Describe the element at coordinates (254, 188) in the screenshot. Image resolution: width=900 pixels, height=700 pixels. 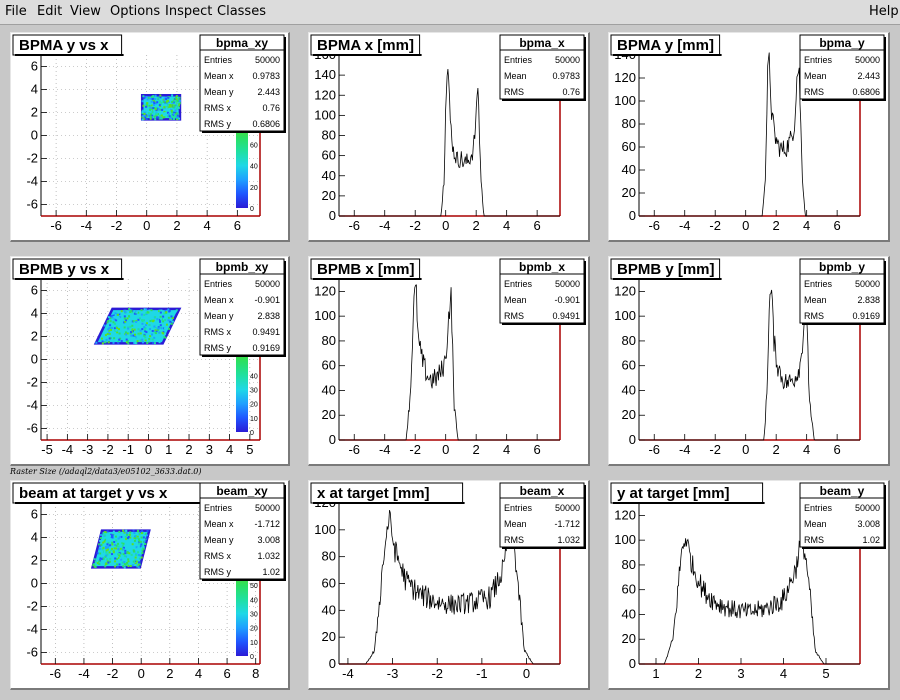
I see `palette-tick-label: 20` at that location.